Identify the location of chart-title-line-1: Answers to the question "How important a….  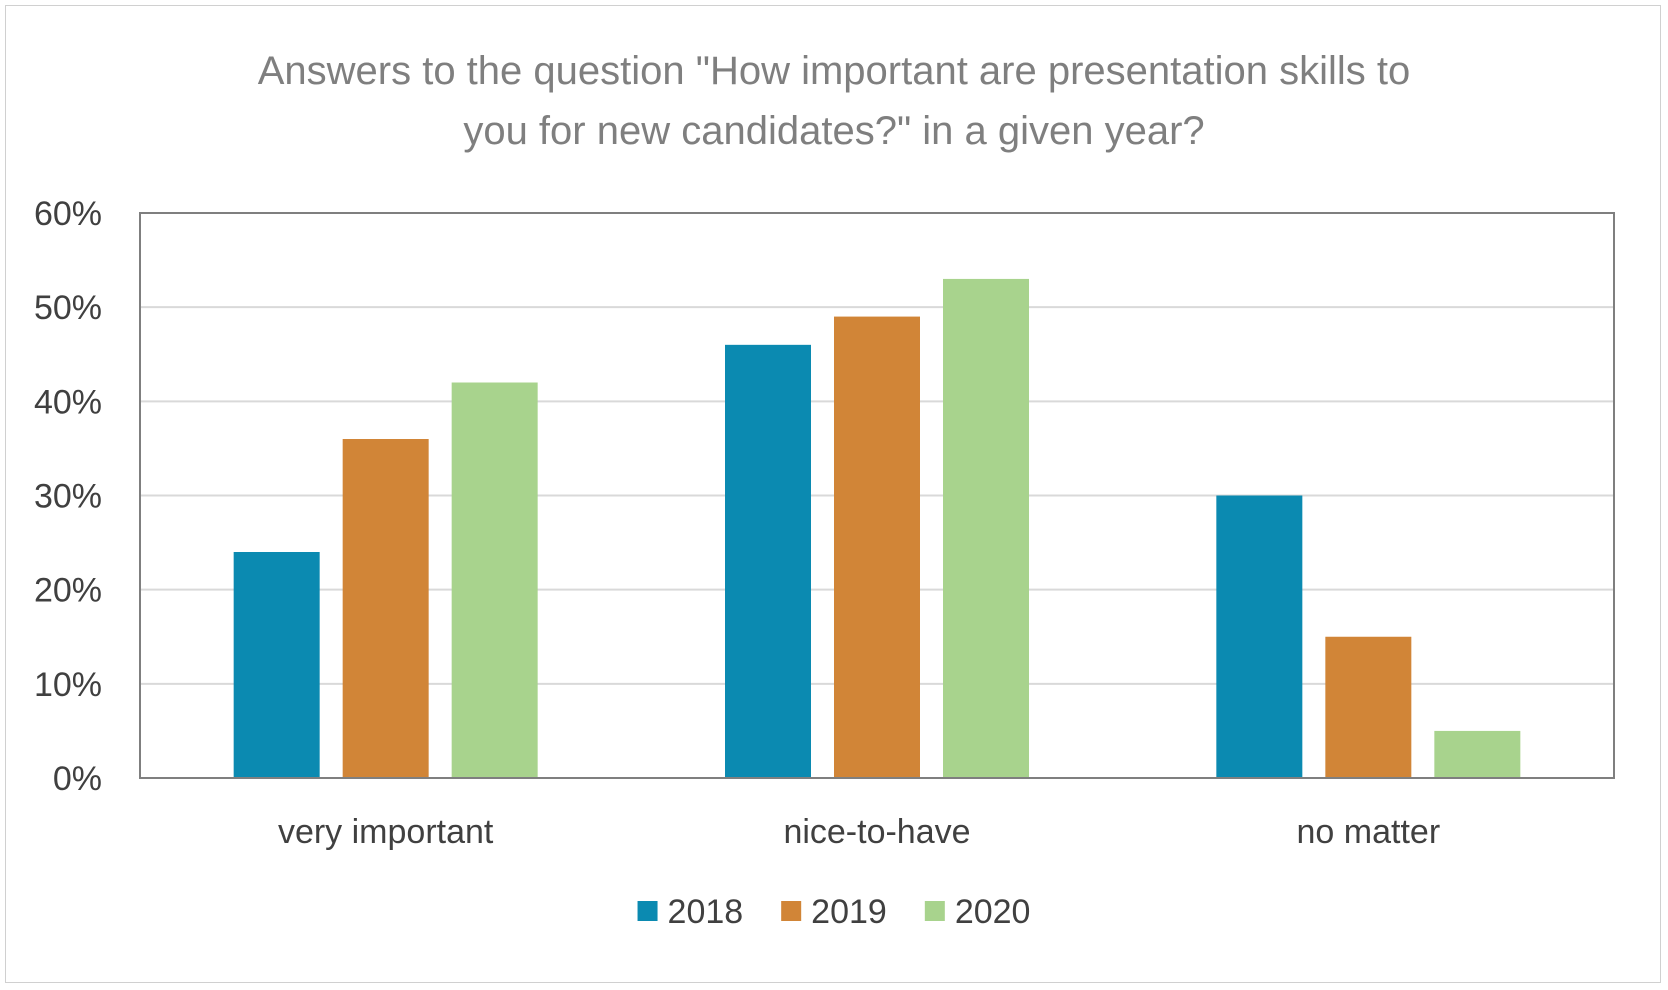
(834, 71).